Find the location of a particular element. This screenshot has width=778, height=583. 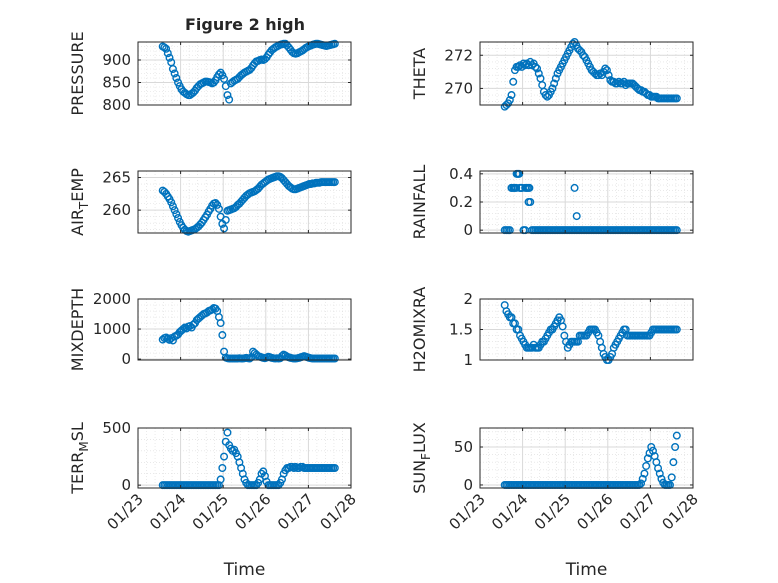

y-tick-label: 2 is located at coordinates (468, 299).